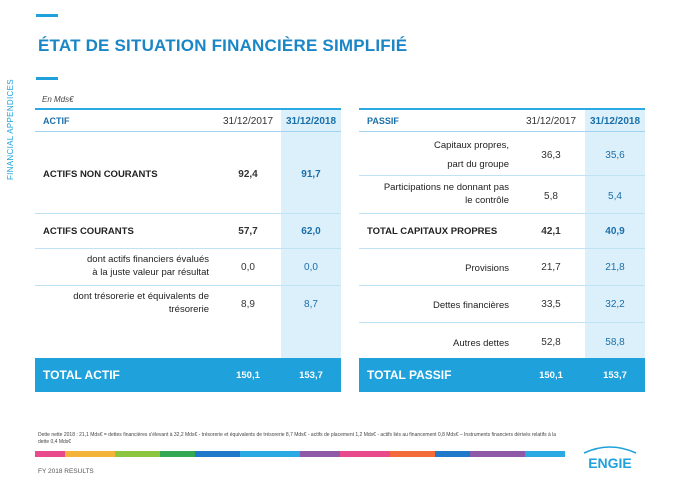 The width and height of the screenshot is (683, 492). I want to click on passif-header-2018: 31/12/2018, so click(615, 121).